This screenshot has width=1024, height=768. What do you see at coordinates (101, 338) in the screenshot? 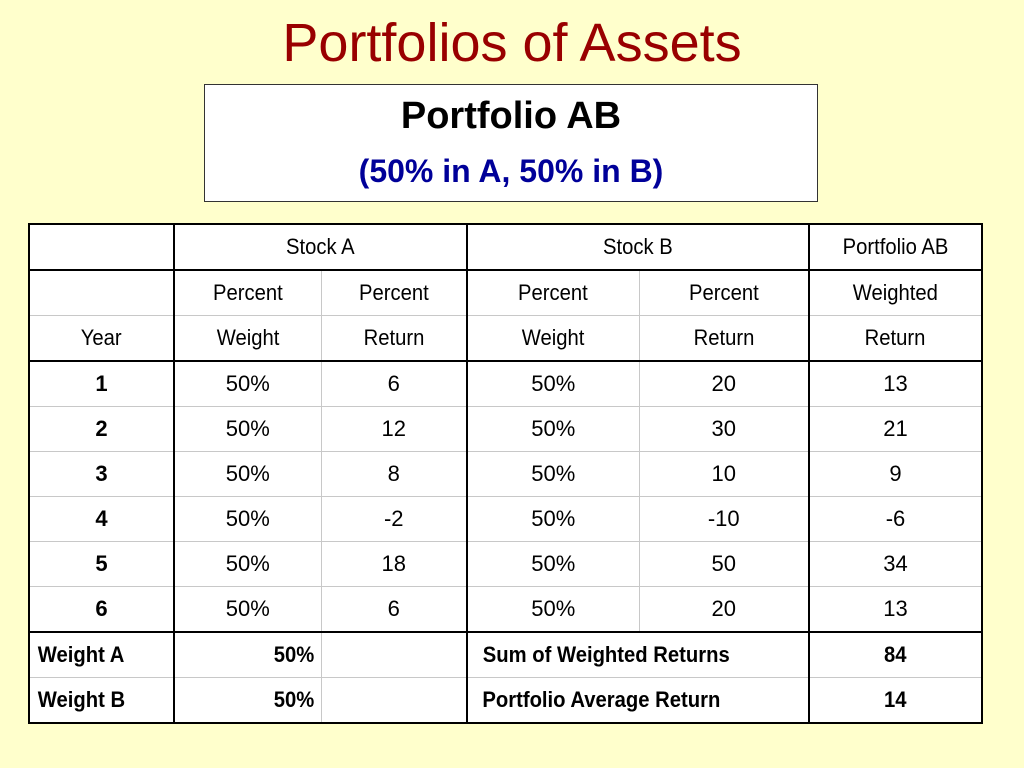
I see `header-year: Year` at bounding box center [101, 338].